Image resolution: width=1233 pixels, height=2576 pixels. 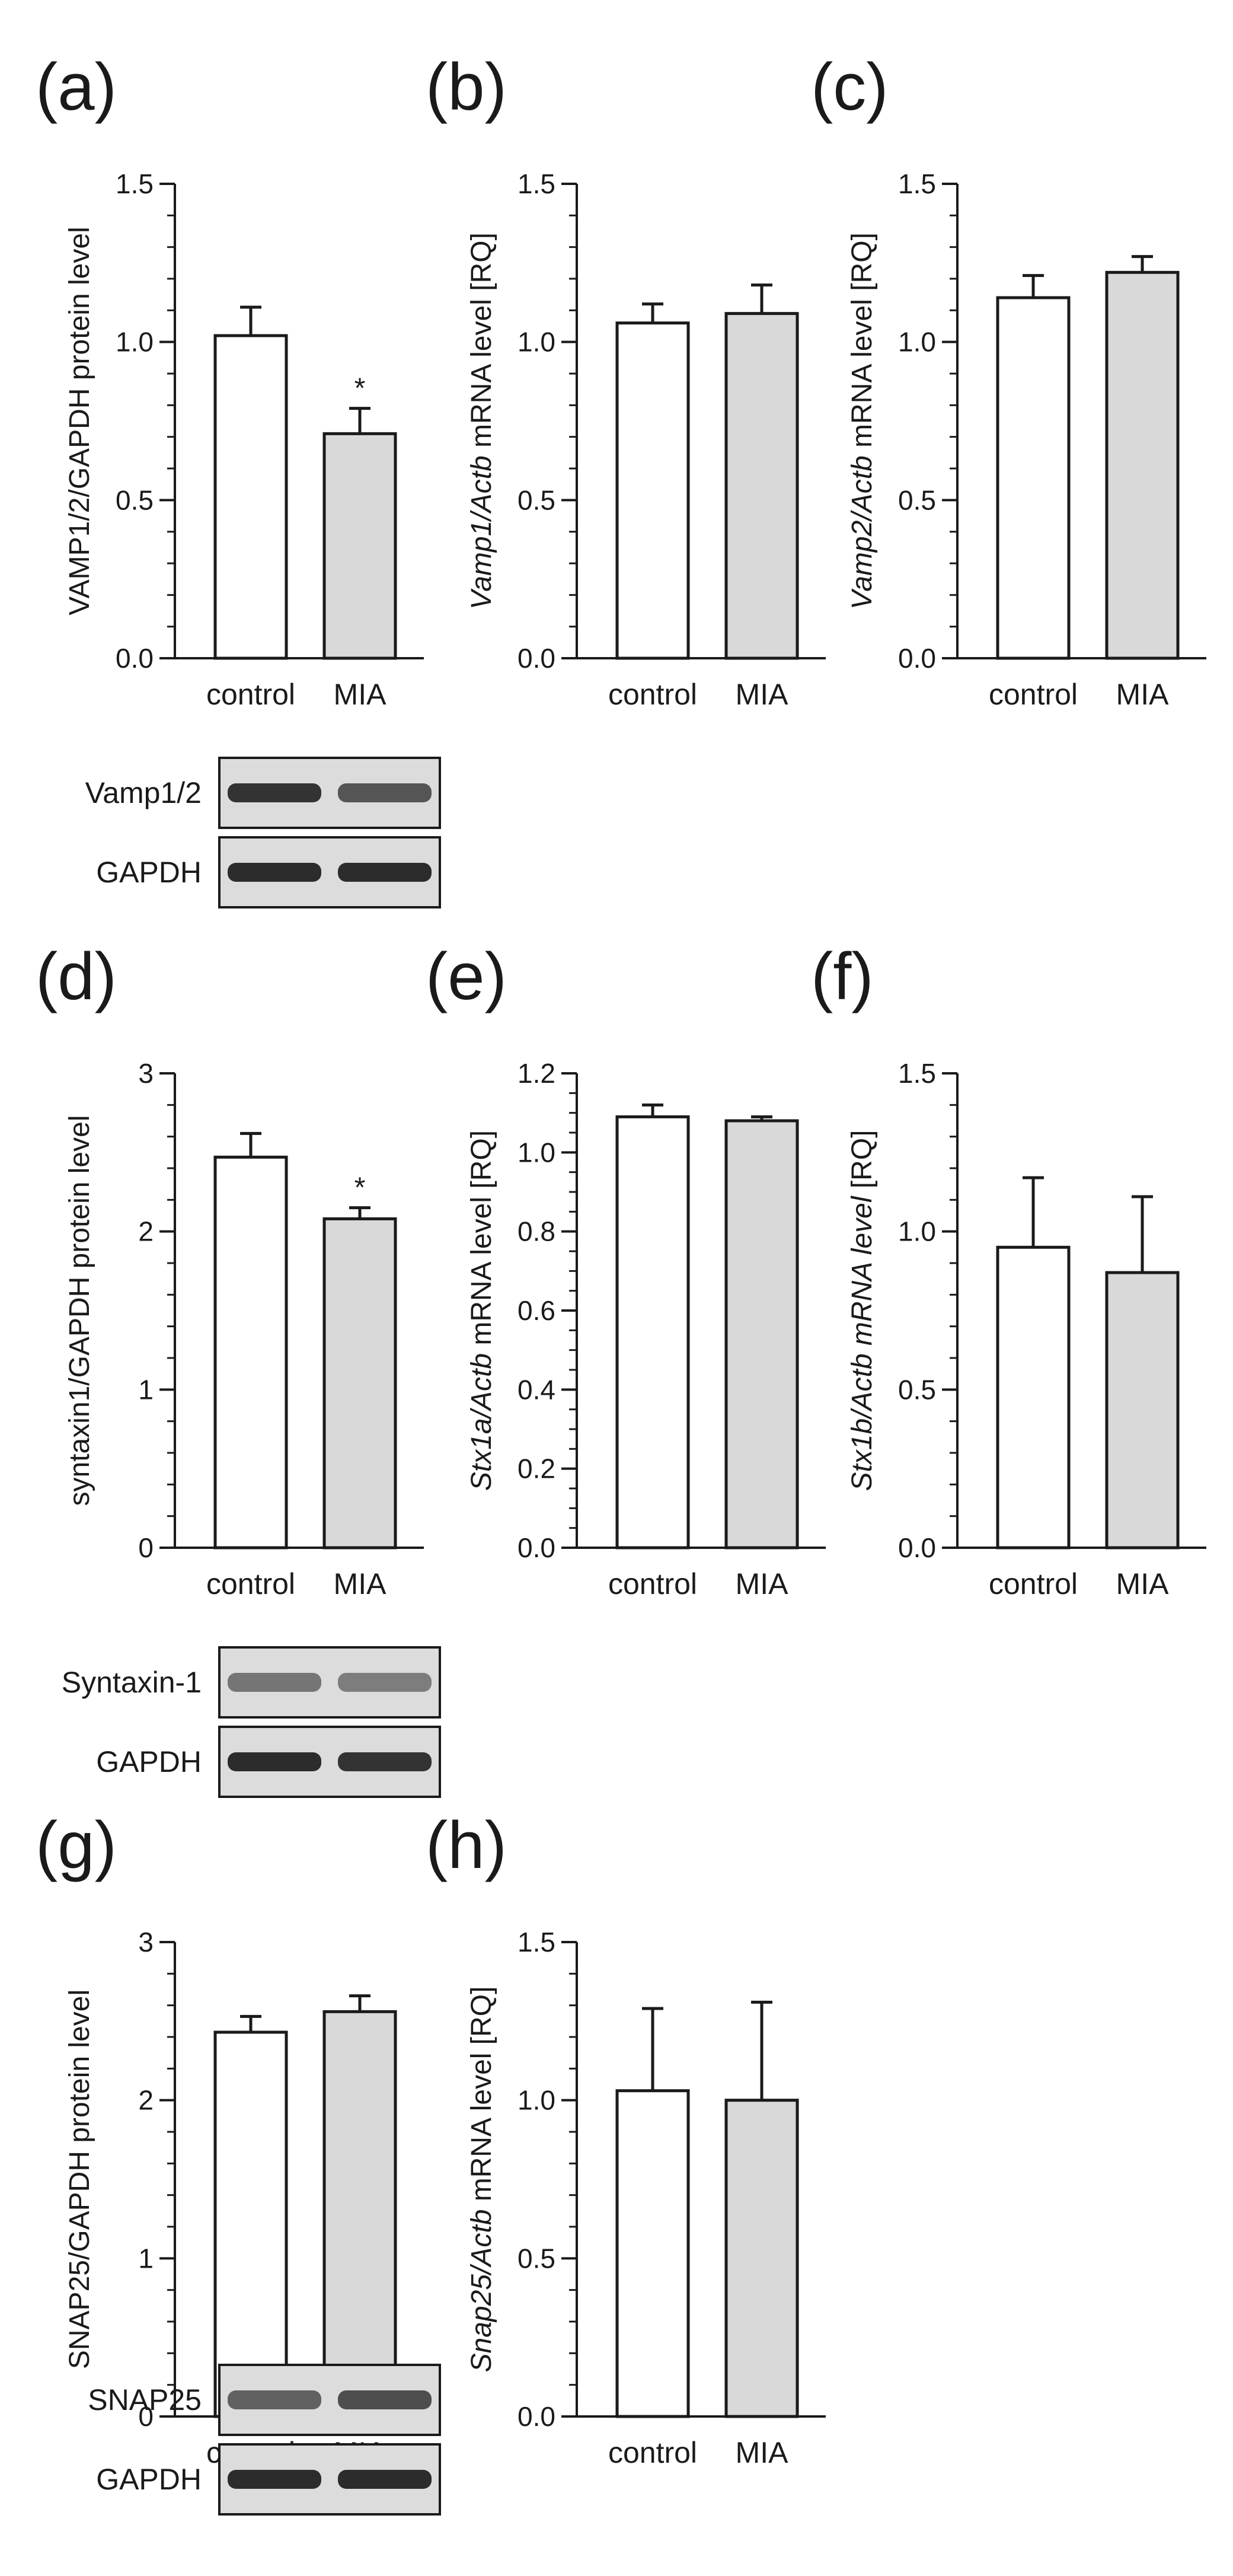 I want to click on panel-letter: (d), so click(x=77, y=976).